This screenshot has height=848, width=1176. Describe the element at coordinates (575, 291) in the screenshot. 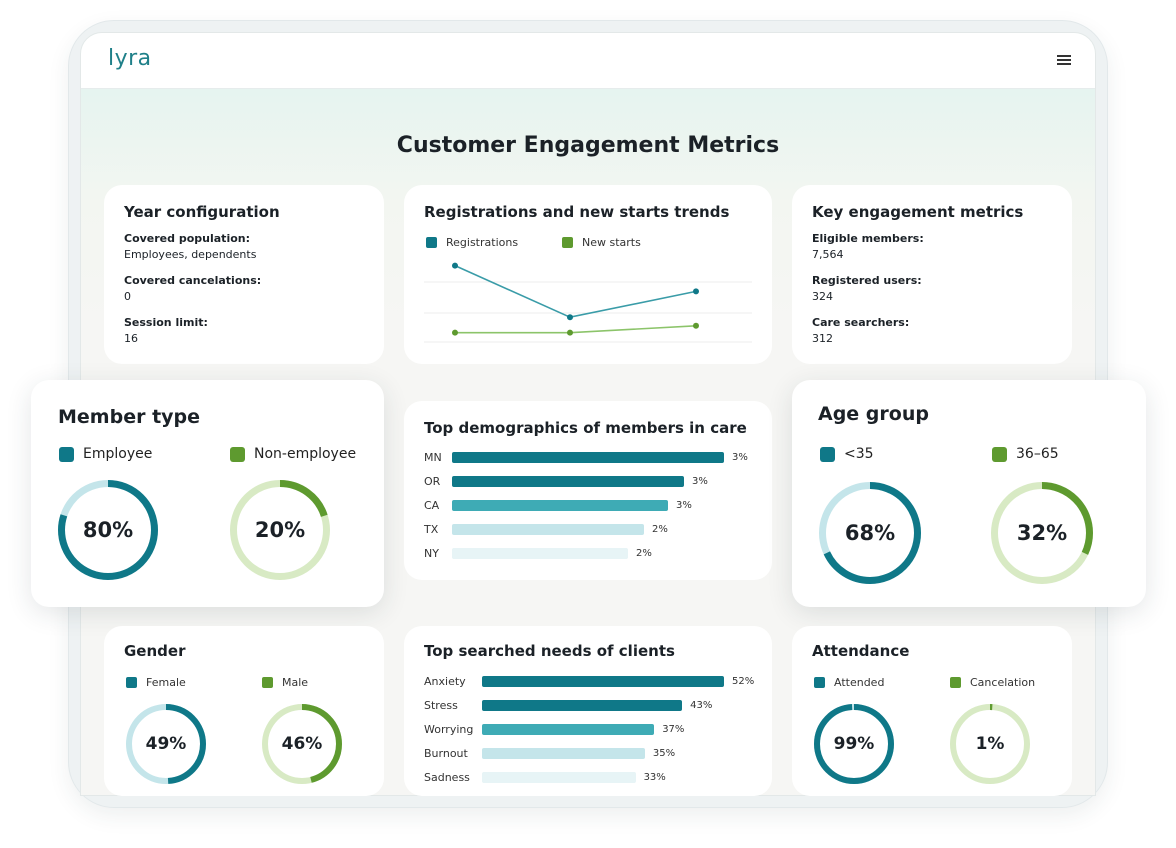

I see `series-line-registrations` at that location.